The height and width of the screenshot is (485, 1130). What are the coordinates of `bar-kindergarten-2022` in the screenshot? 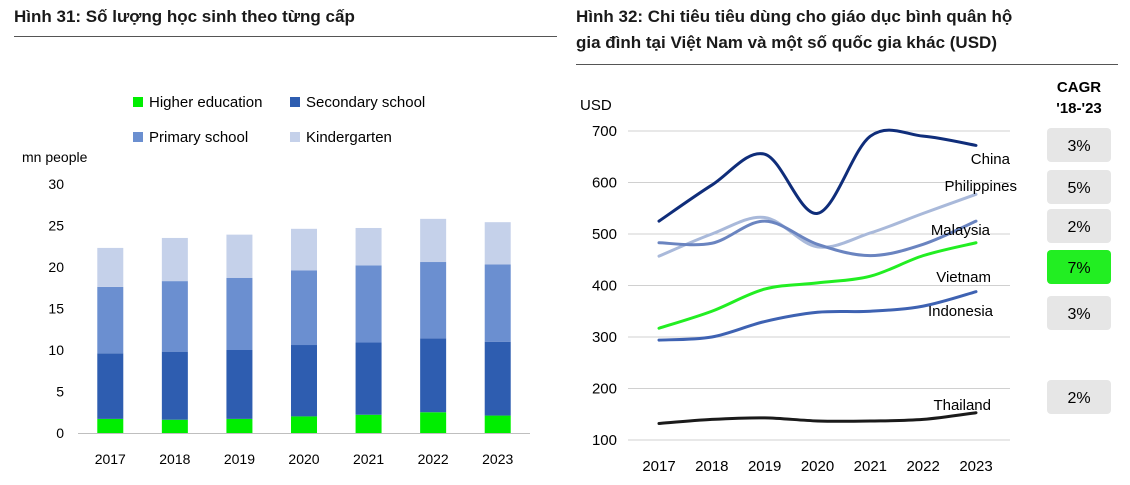 It's located at (433, 240).